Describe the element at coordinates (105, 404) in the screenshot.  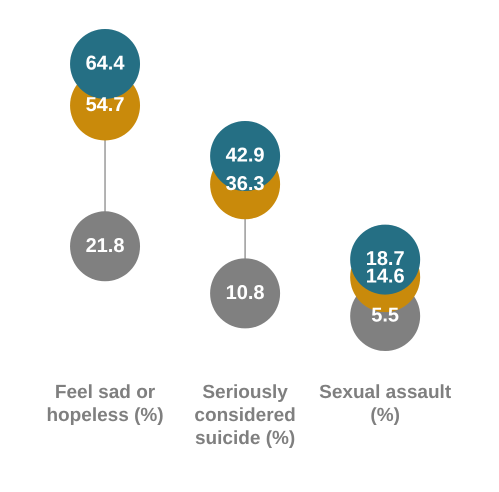
I see `x-tick-label: Feel sad or hopeless (%)` at that location.